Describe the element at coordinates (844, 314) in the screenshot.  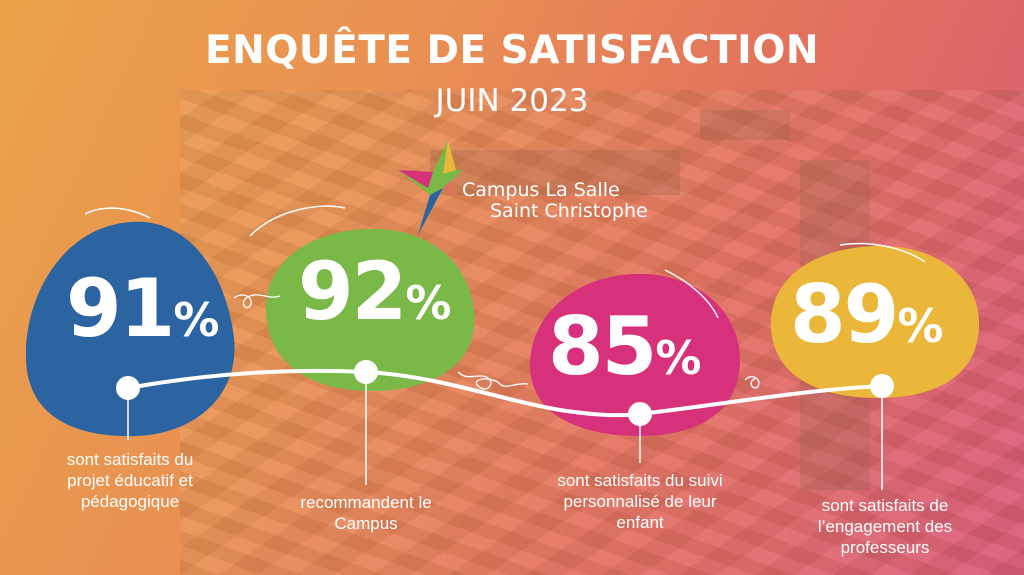
I see `stat-number: 89` at that location.